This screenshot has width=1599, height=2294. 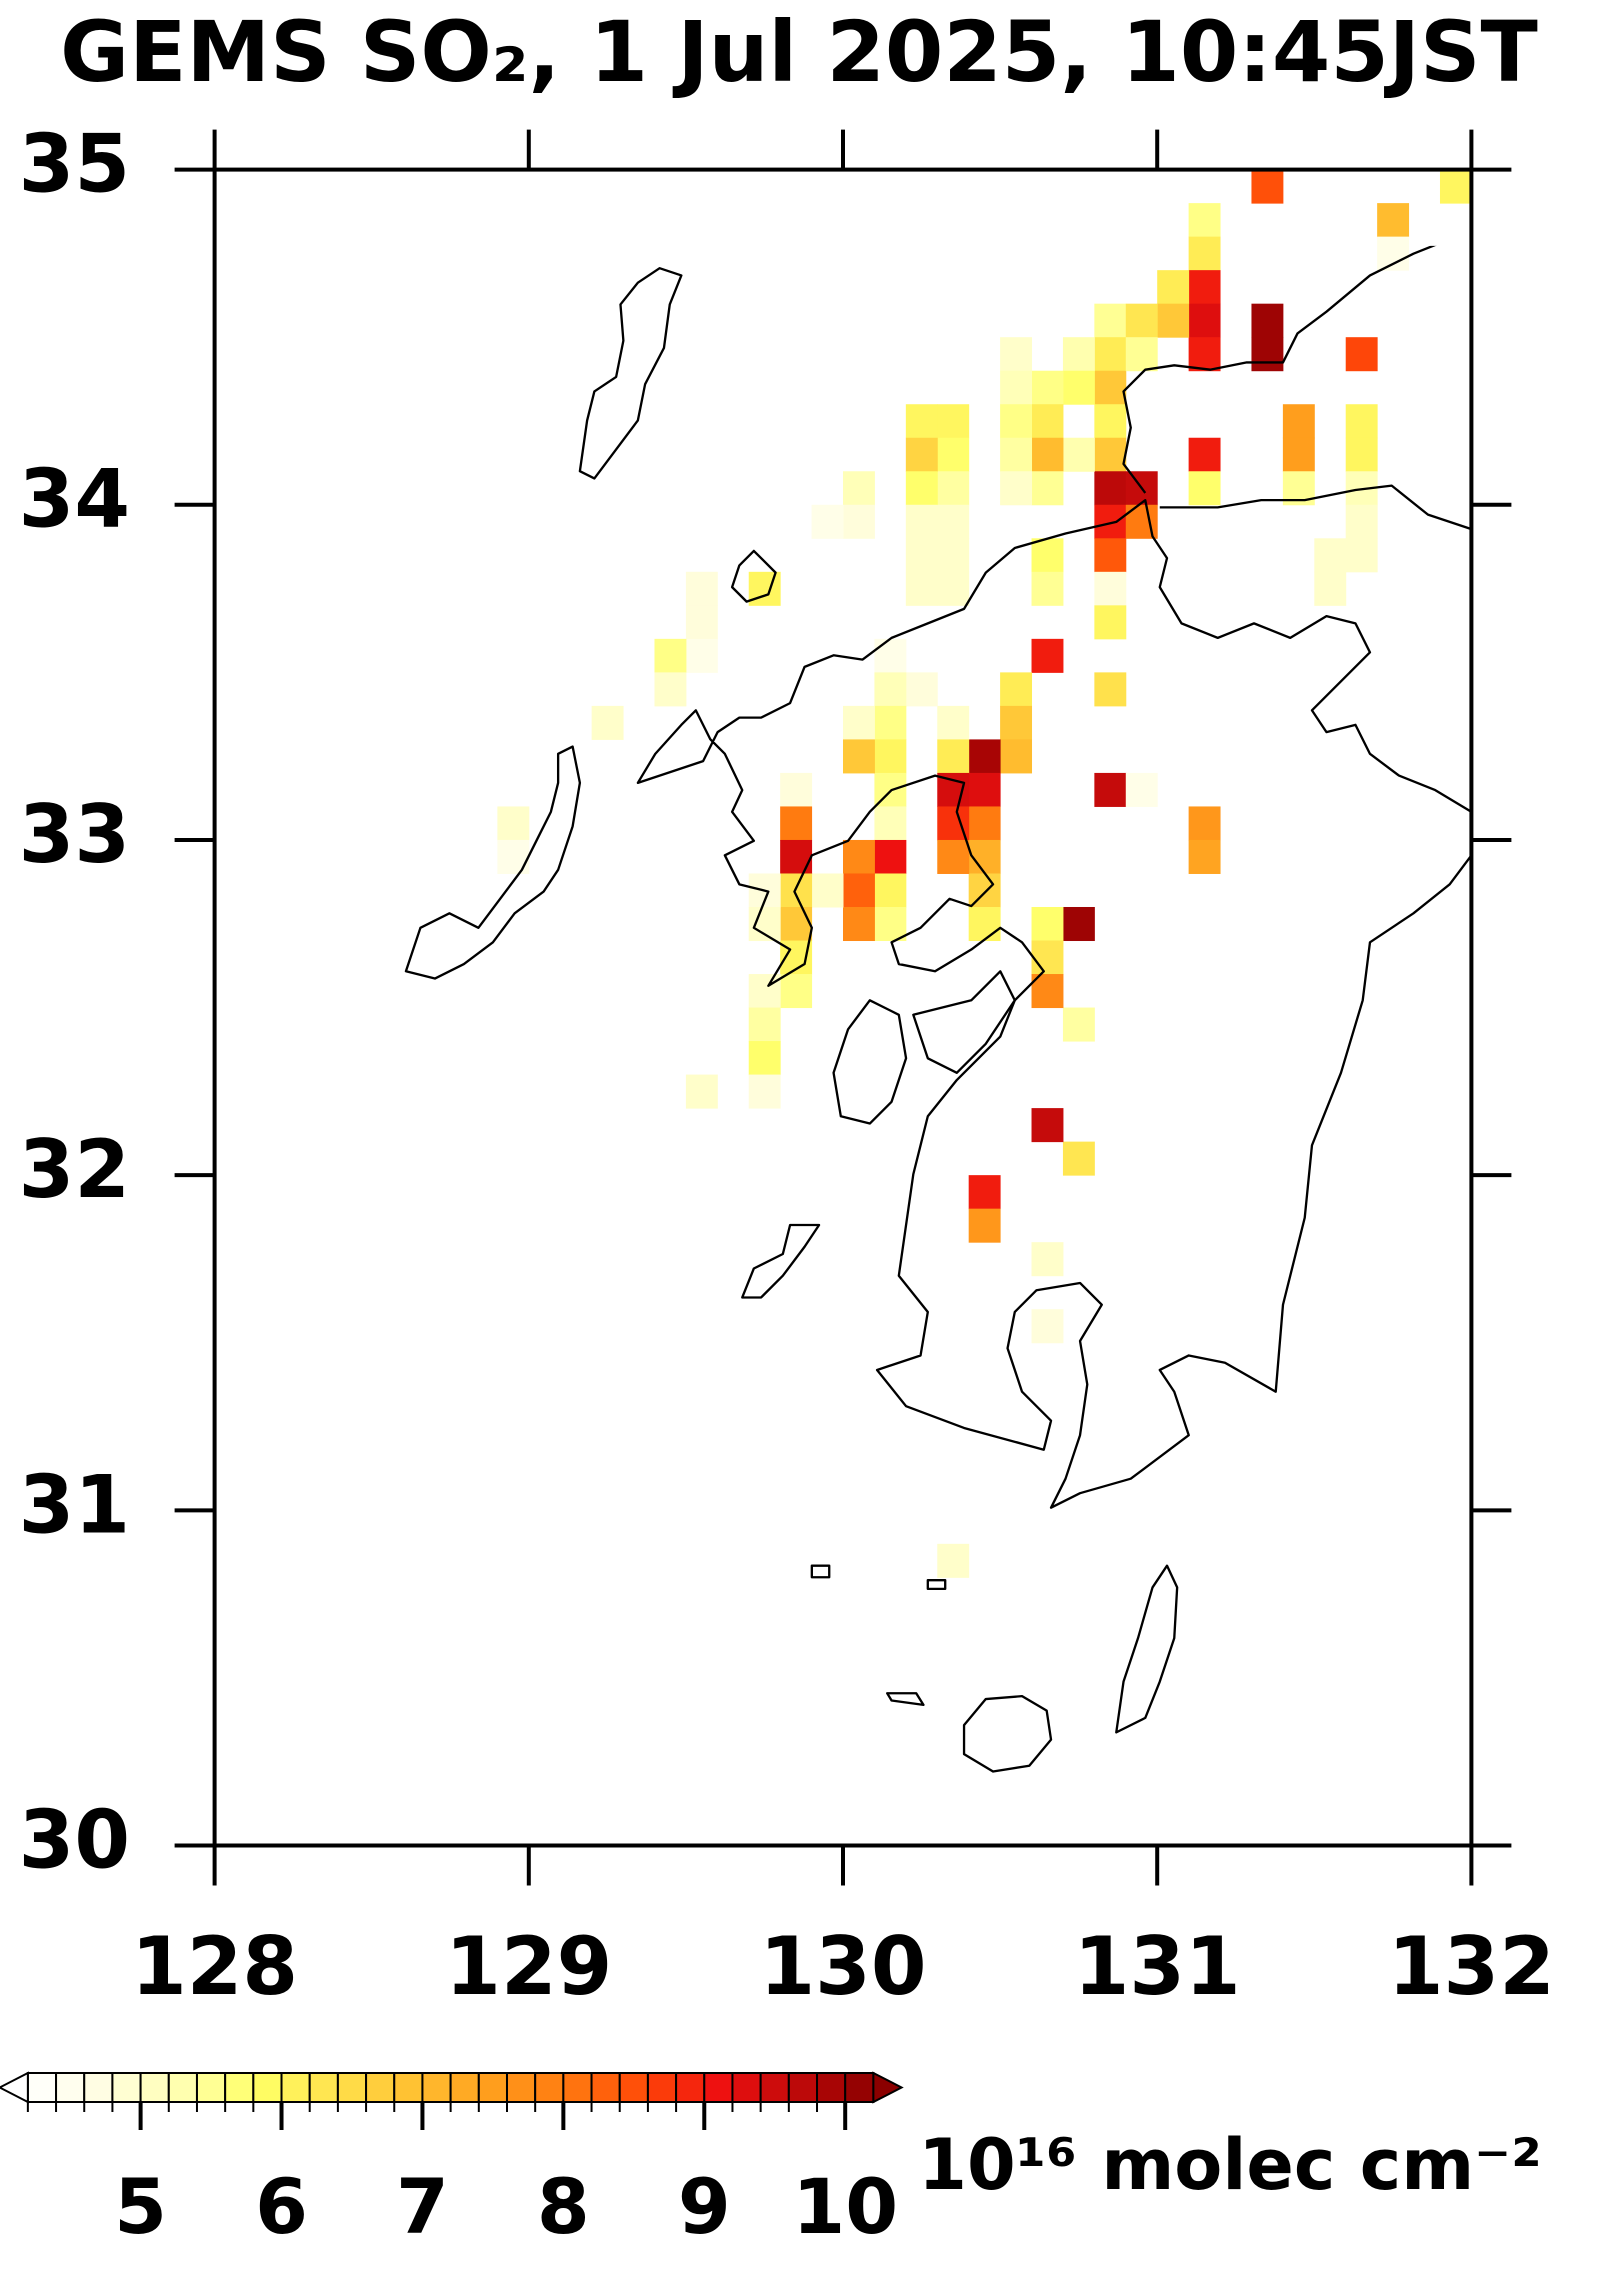 I want to click on chart-title: GEMS SO₂, 1 Jul 2025, 10:45JST, so click(x=799, y=52).